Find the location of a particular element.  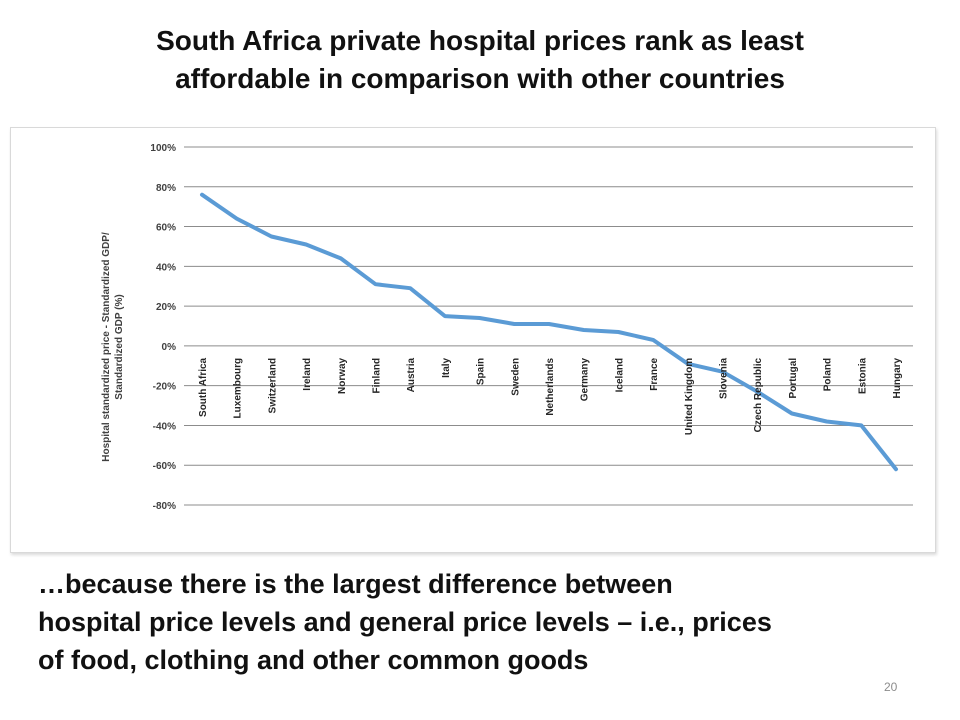

x-category-label: Italy is located at coordinates (446, 367).